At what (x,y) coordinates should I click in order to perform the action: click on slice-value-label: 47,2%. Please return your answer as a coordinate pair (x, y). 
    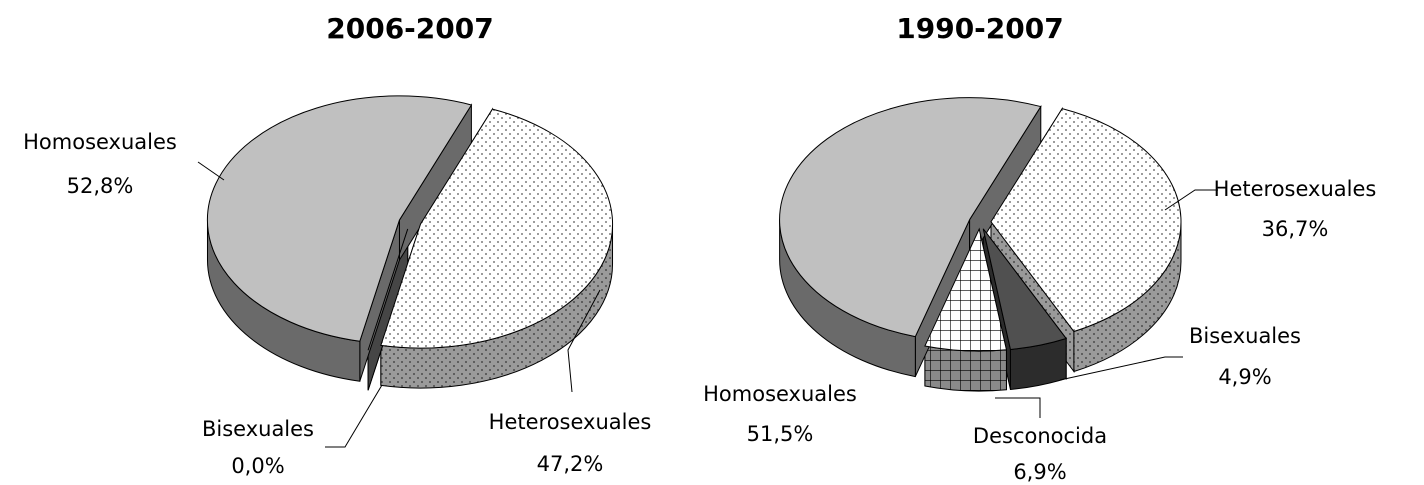
    Looking at the image, I should click on (570, 464).